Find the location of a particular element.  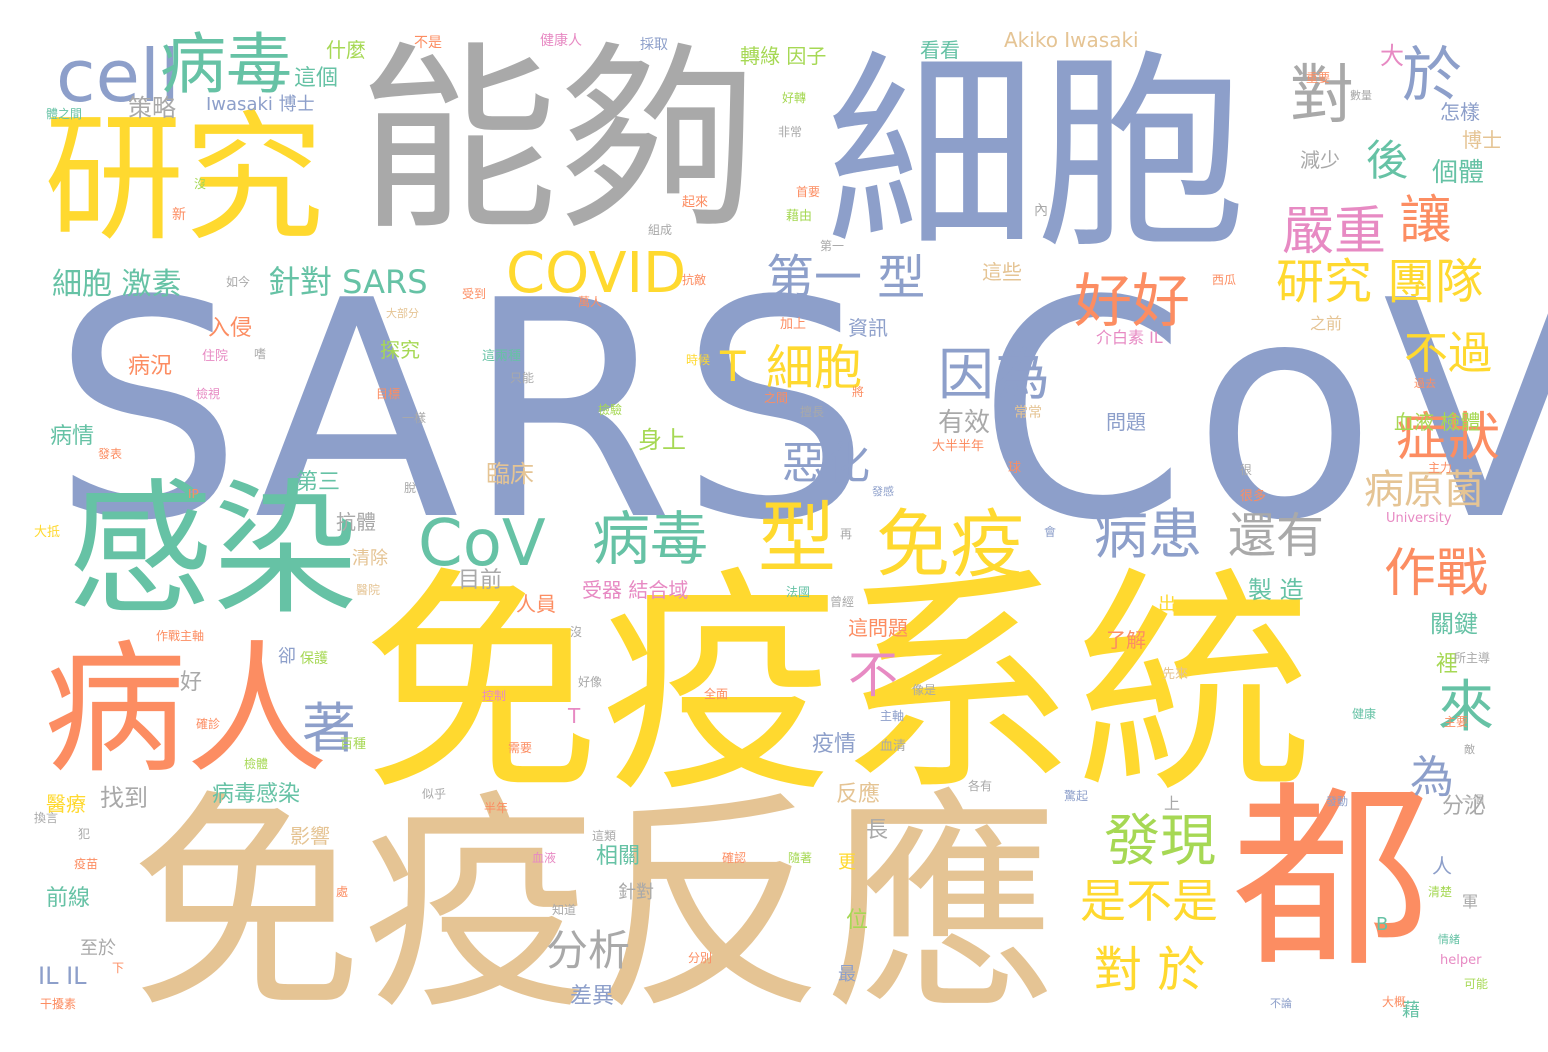

word-helper: helper is located at coordinates (1461, 960).